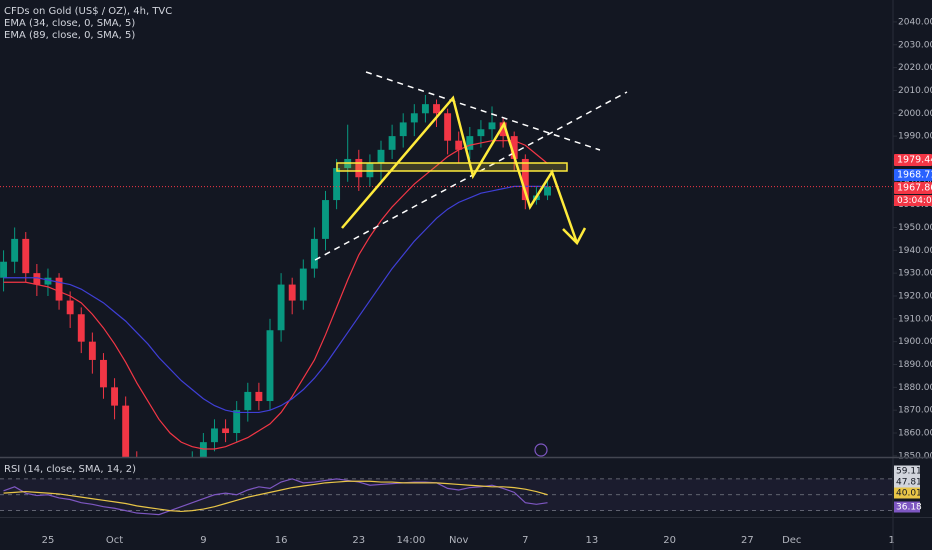 This screenshot has height=550, width=932. Describe the element at coordinates (459, 540) in the screenshot. I see `x-tick-label: Nov` at that location.